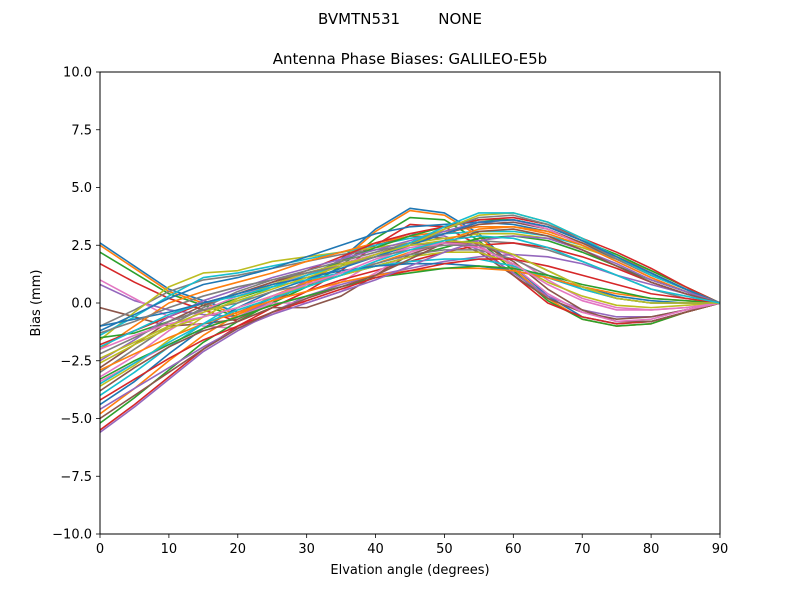  I want to click on x-tick-label: 70, so click(582, 549).